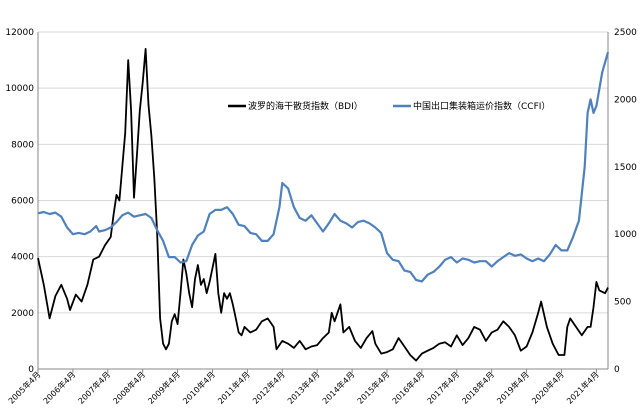 The width and height of the screenshot is (640, 417). What do you see at coordinates (408, 387) in the screenshot?
I see `x-tick-label: 2016年4月` at bounding box center [408, 387].